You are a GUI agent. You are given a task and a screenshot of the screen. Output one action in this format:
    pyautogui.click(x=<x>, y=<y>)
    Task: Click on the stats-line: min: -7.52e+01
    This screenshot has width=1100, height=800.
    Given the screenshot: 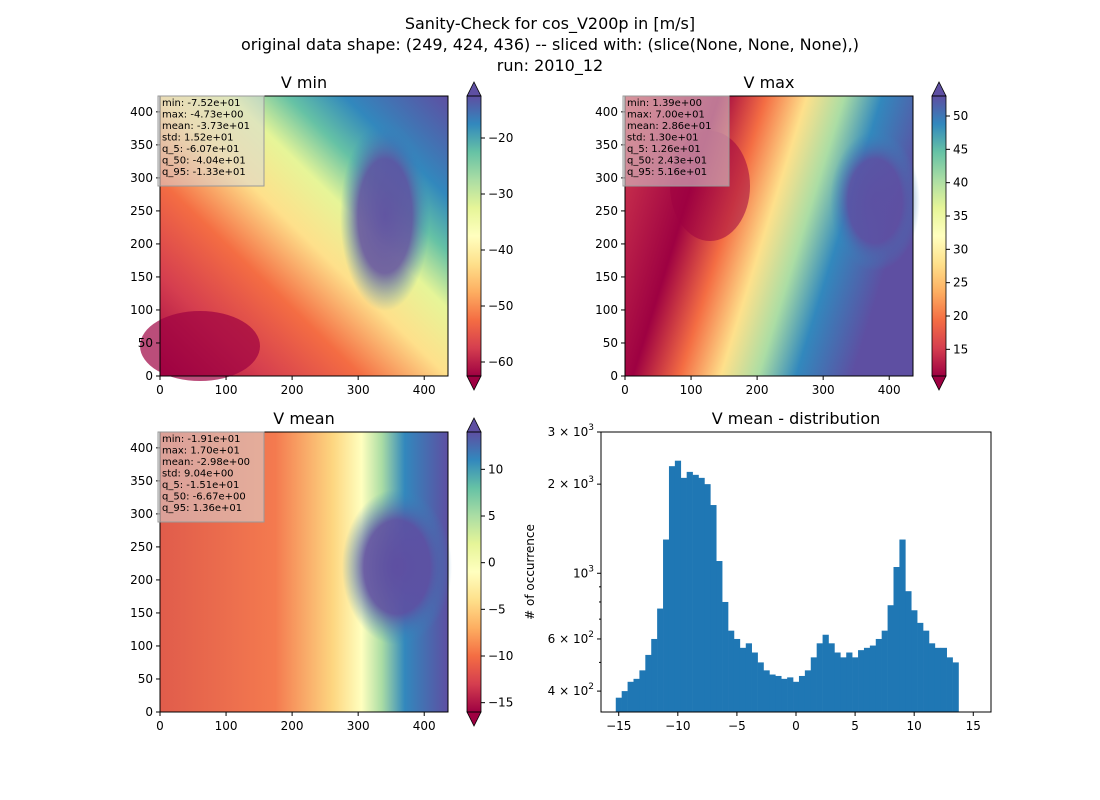 What is the action you would take?
    pyautogui.click(x=201, y=103)
    